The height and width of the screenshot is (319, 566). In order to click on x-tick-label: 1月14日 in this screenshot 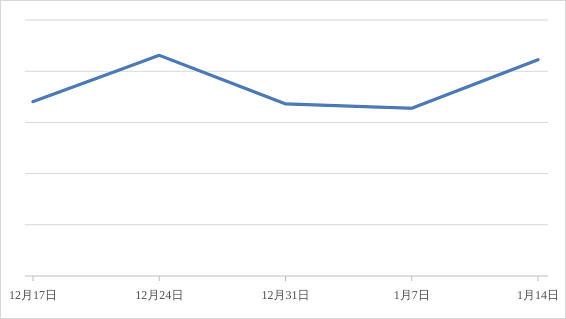, I will do `click(538, 295)`.